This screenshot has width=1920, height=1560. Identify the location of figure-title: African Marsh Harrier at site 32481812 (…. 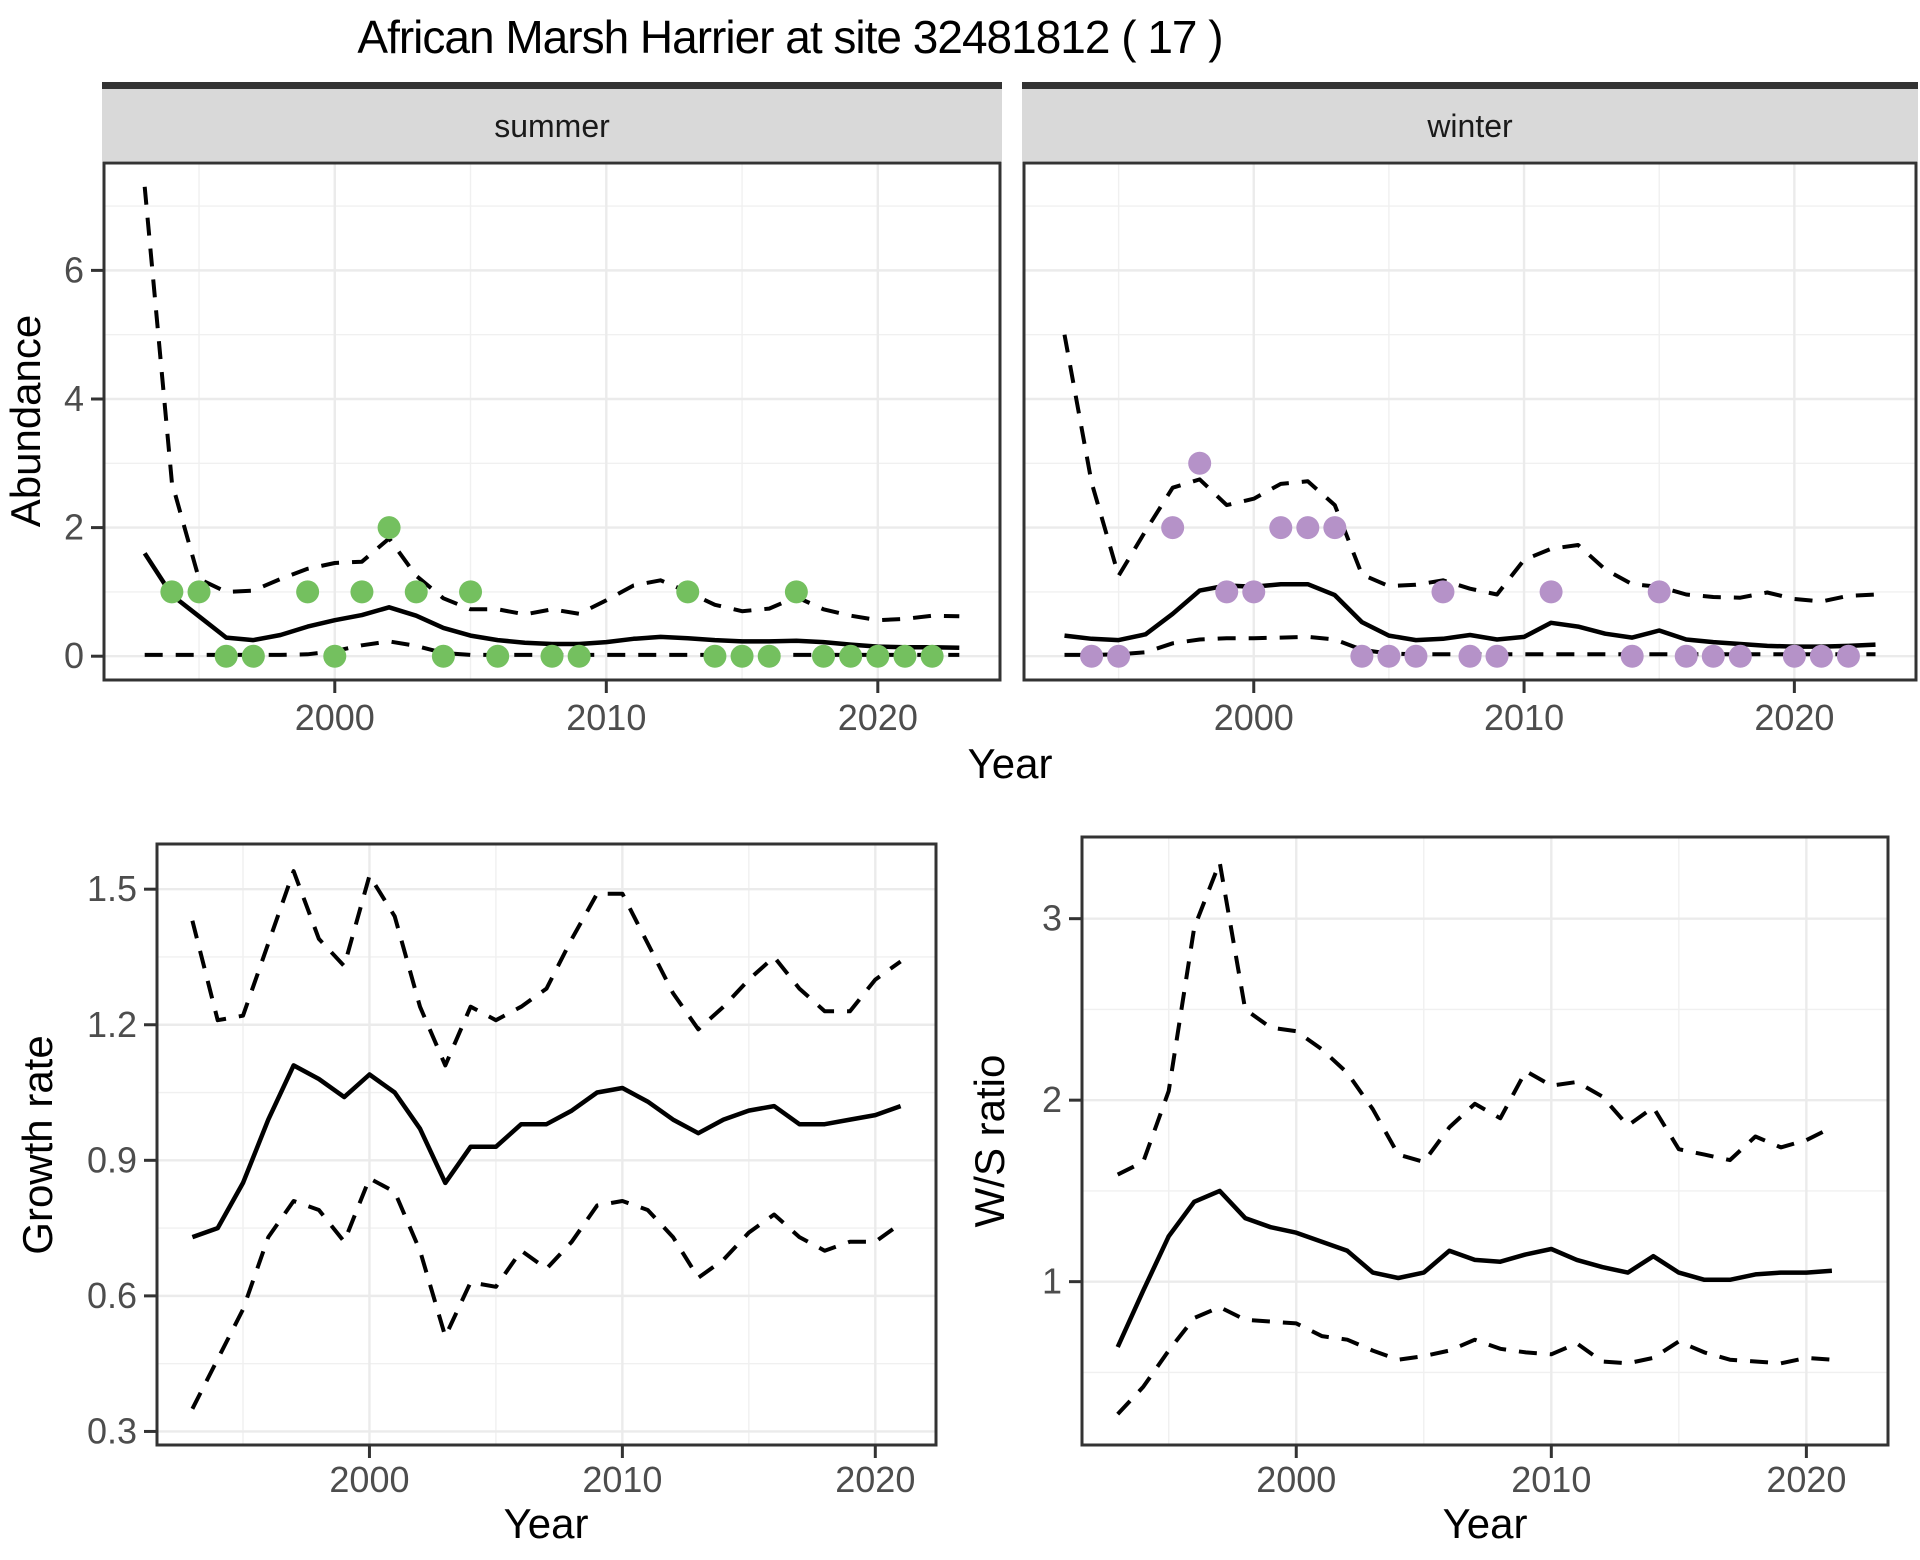
(790, 37).